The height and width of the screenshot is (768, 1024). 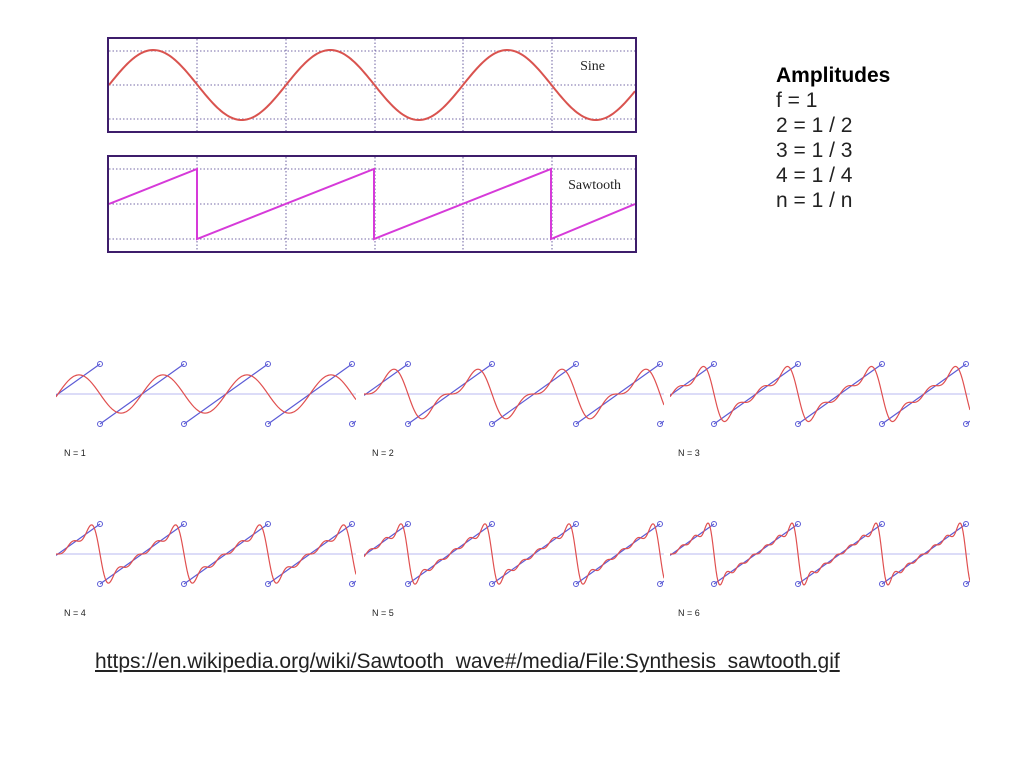 I want to click on sawtooth-wave-plot: Sawtooth, so click(x=372, y=204).